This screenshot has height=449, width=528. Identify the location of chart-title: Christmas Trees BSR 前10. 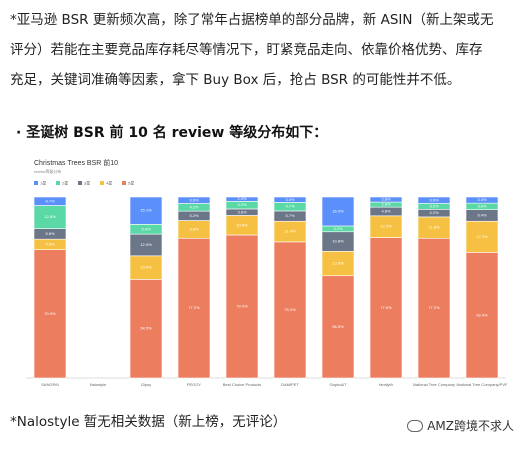
(76, 162).